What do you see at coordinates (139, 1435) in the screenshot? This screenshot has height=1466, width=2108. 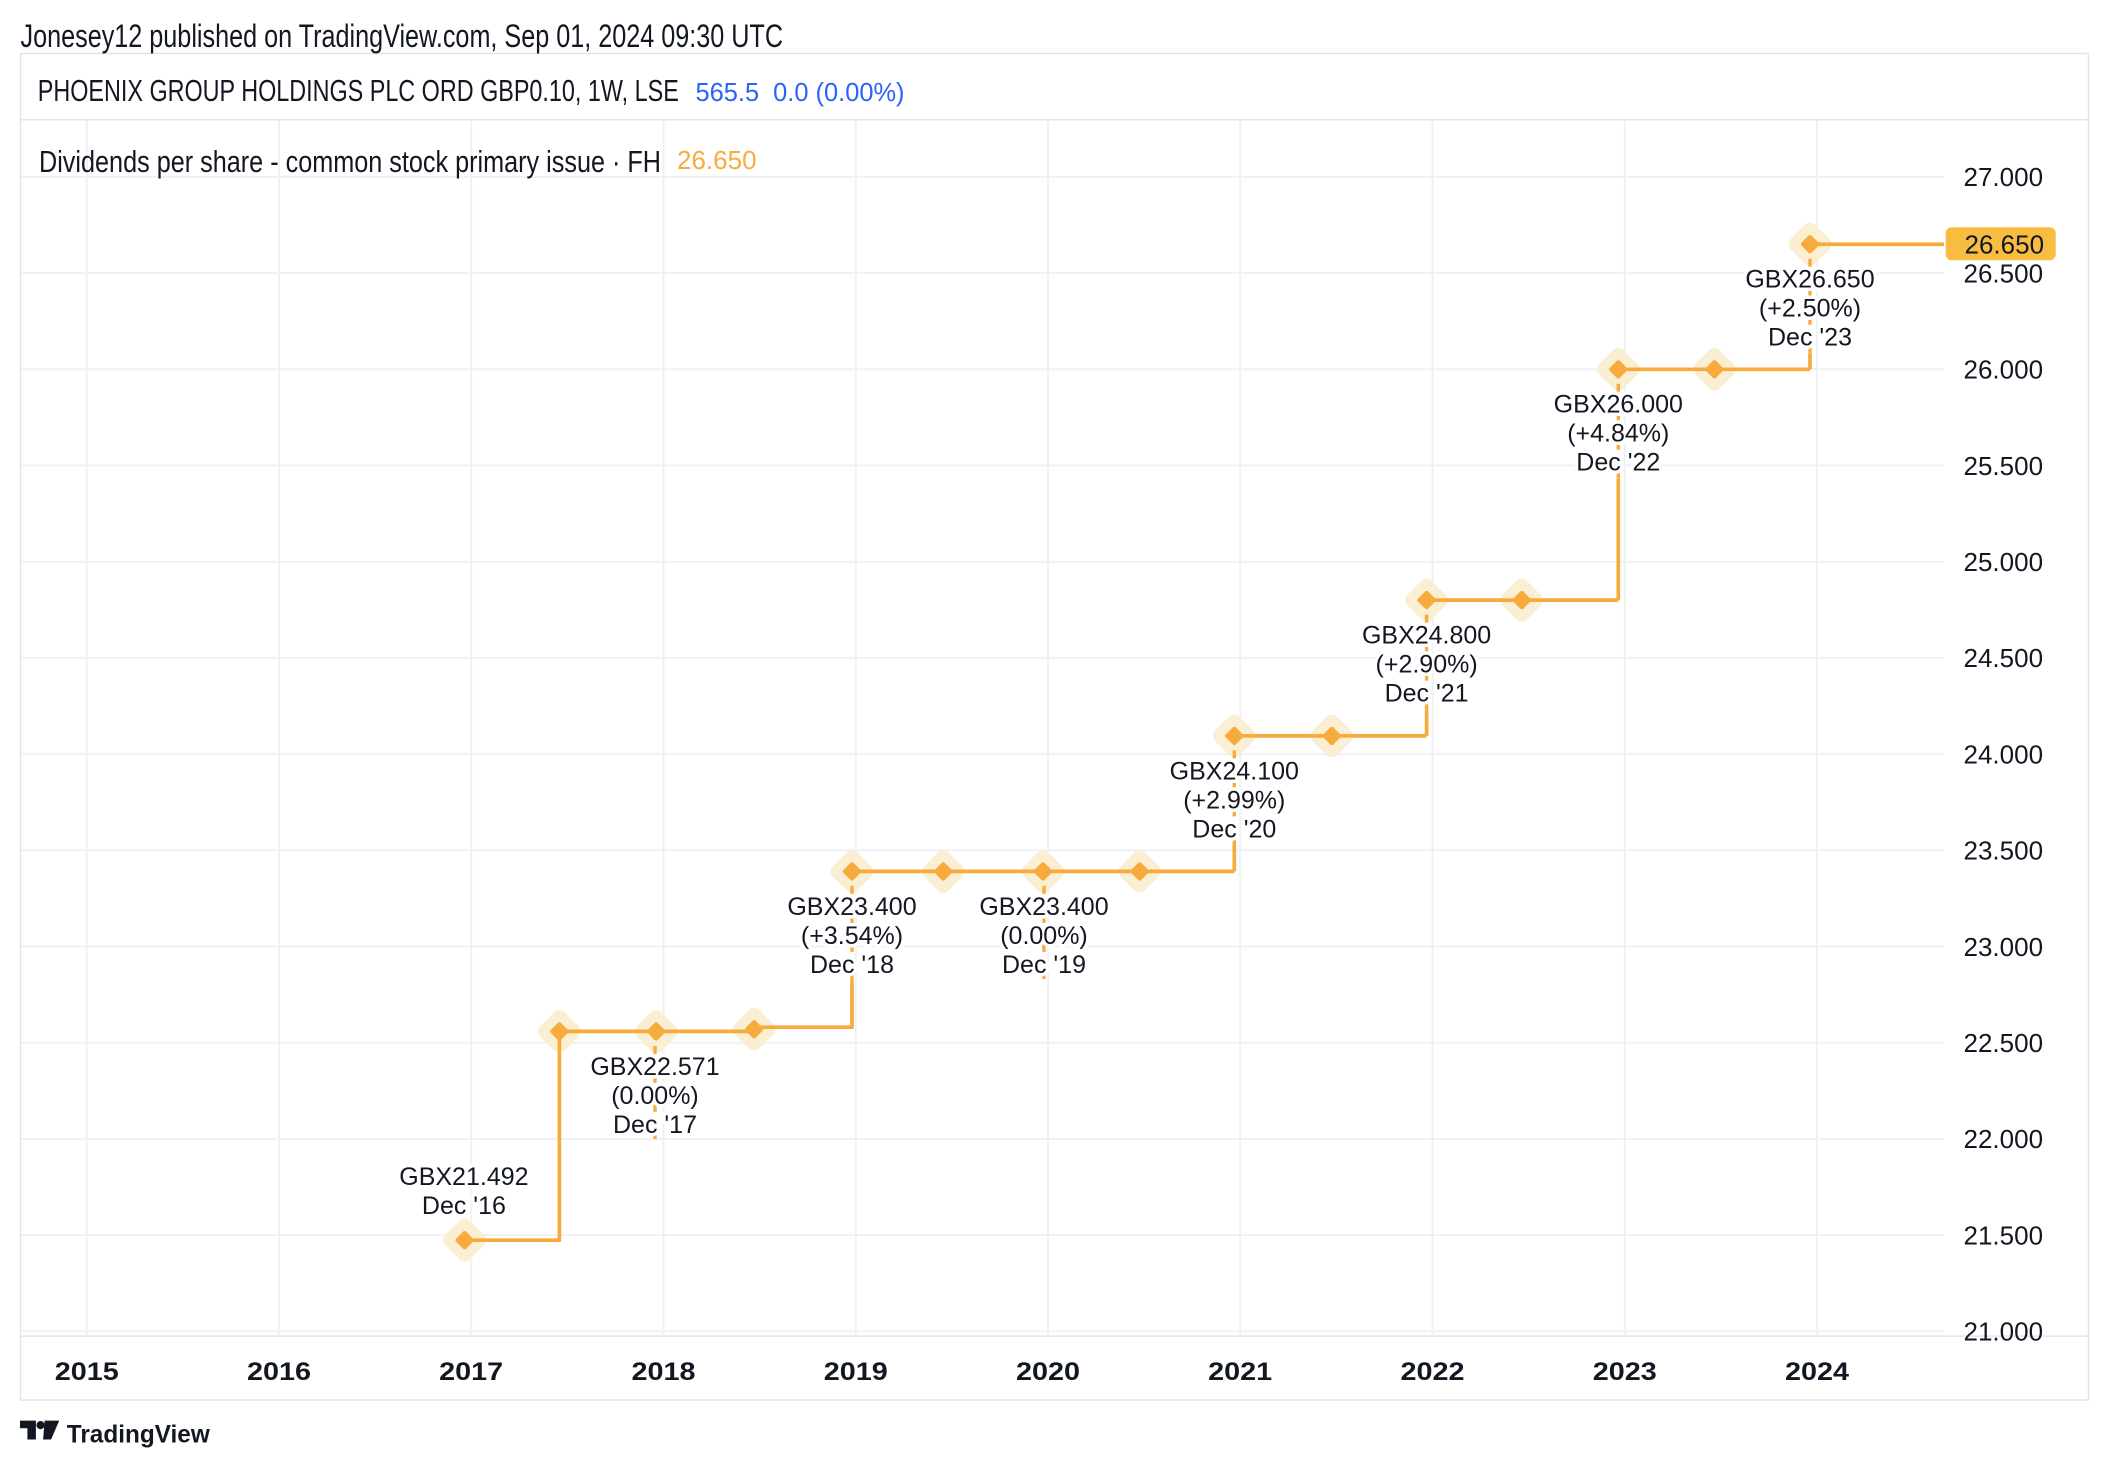 I see `svg-text: TradingView` at bounding box center [139, 1435].